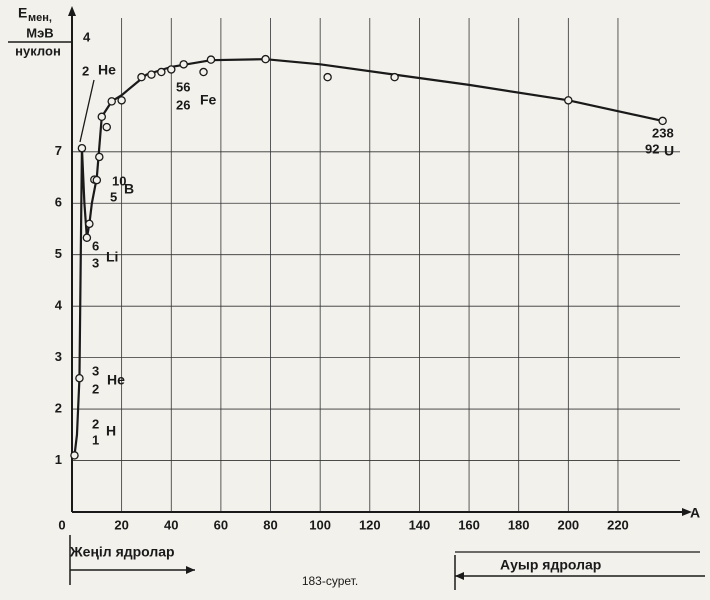 The image size is (710, 600). I want to click on mass-number: 4, so click(87, 36).